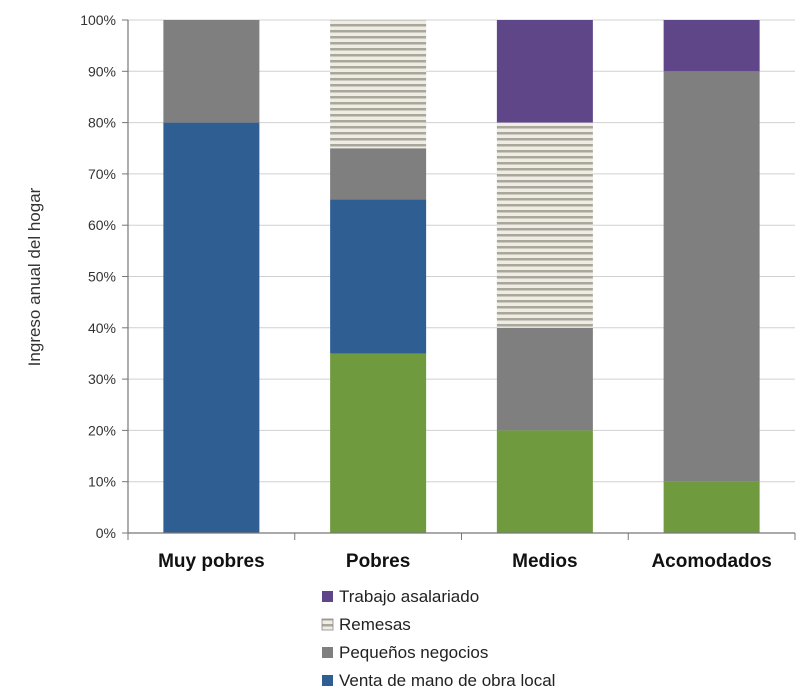 Image resolution: width=811 pixels, height=697 pixels. Describe the element at coordinates (102, 482) in the screenshot. I see `y-tick-label: 10%` at that location.